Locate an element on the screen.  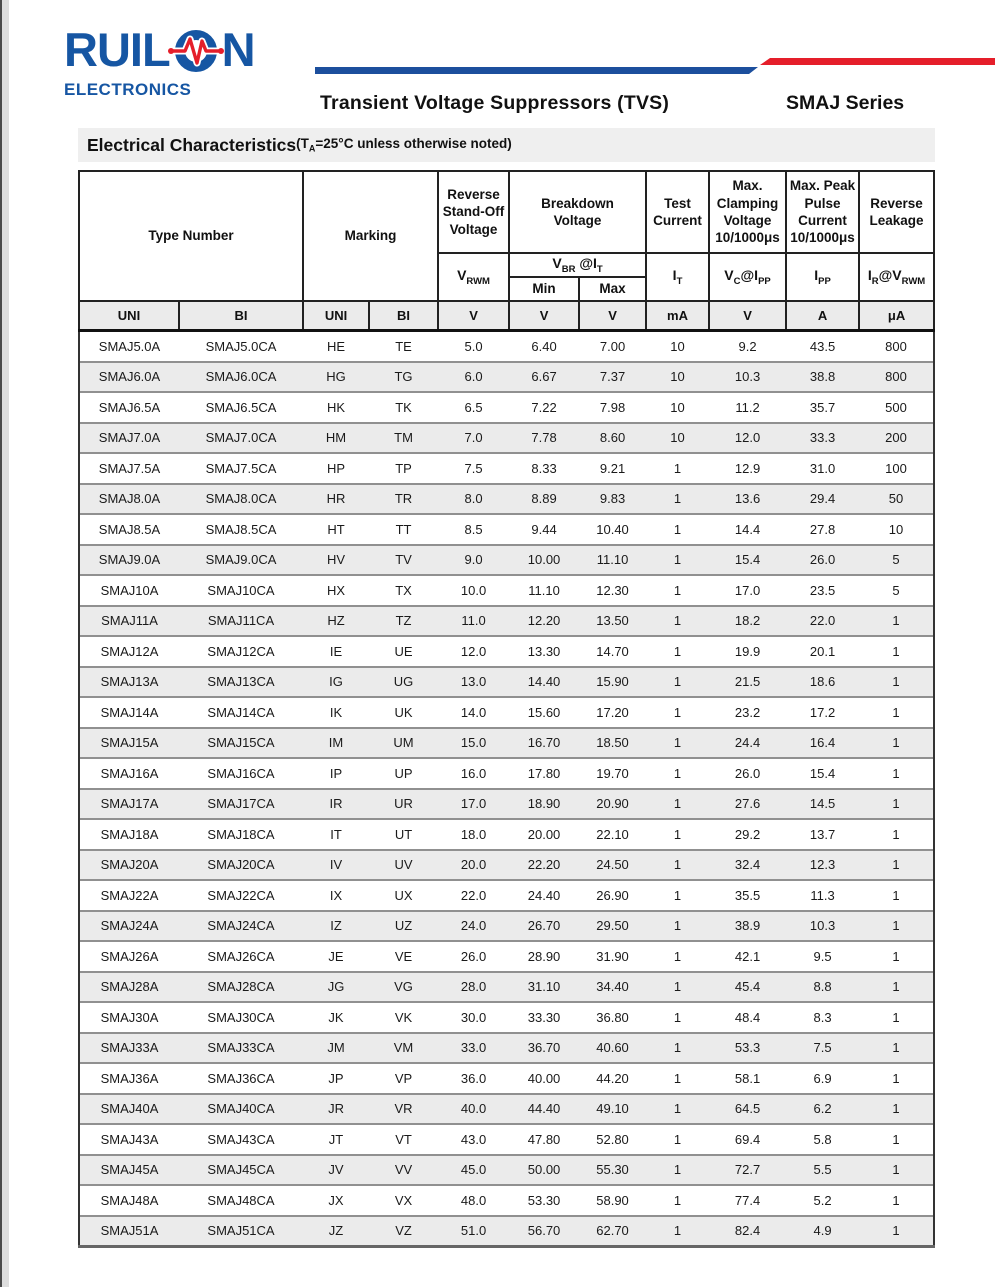
cell: 12.3 is located at coordinates (823, 864).